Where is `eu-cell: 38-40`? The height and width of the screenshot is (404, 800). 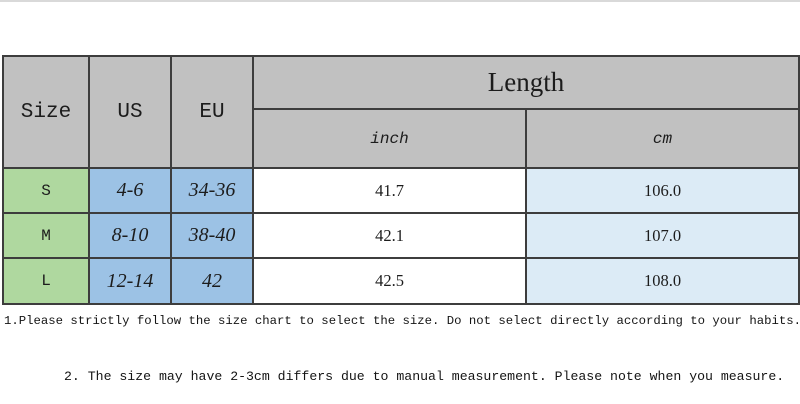
eu-cell: 38-40 is located at coordinates (212, 235).